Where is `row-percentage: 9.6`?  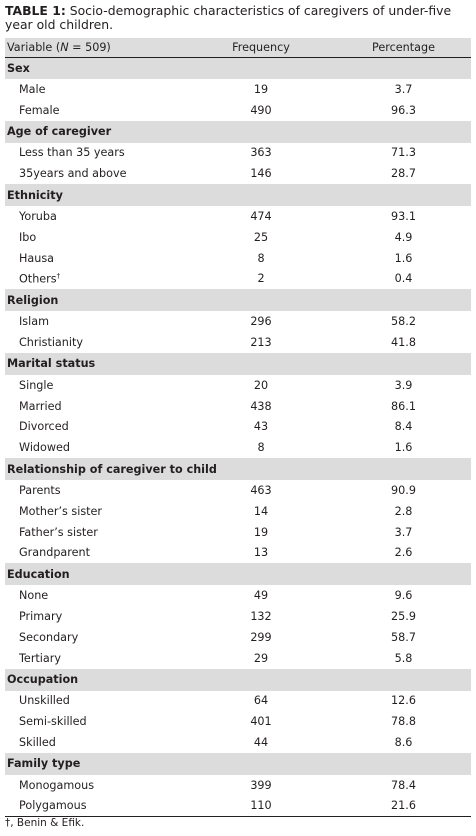 row-percentage: 9.6 is located at coordinates (403, 596).